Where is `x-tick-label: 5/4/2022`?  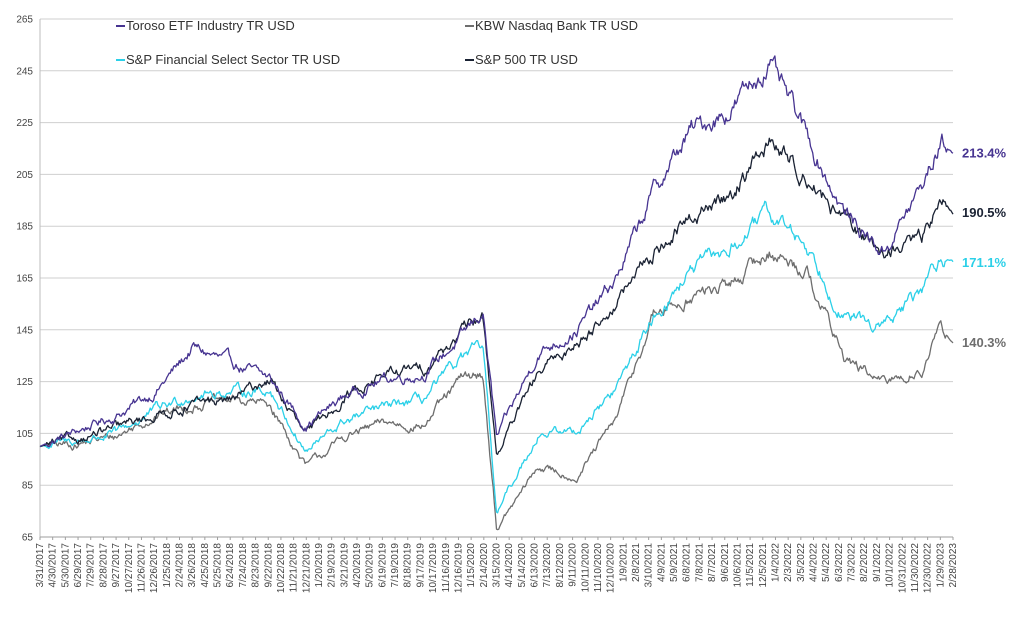
x-tick-label: 5/4/2022 is located at coordinates (826, 562).